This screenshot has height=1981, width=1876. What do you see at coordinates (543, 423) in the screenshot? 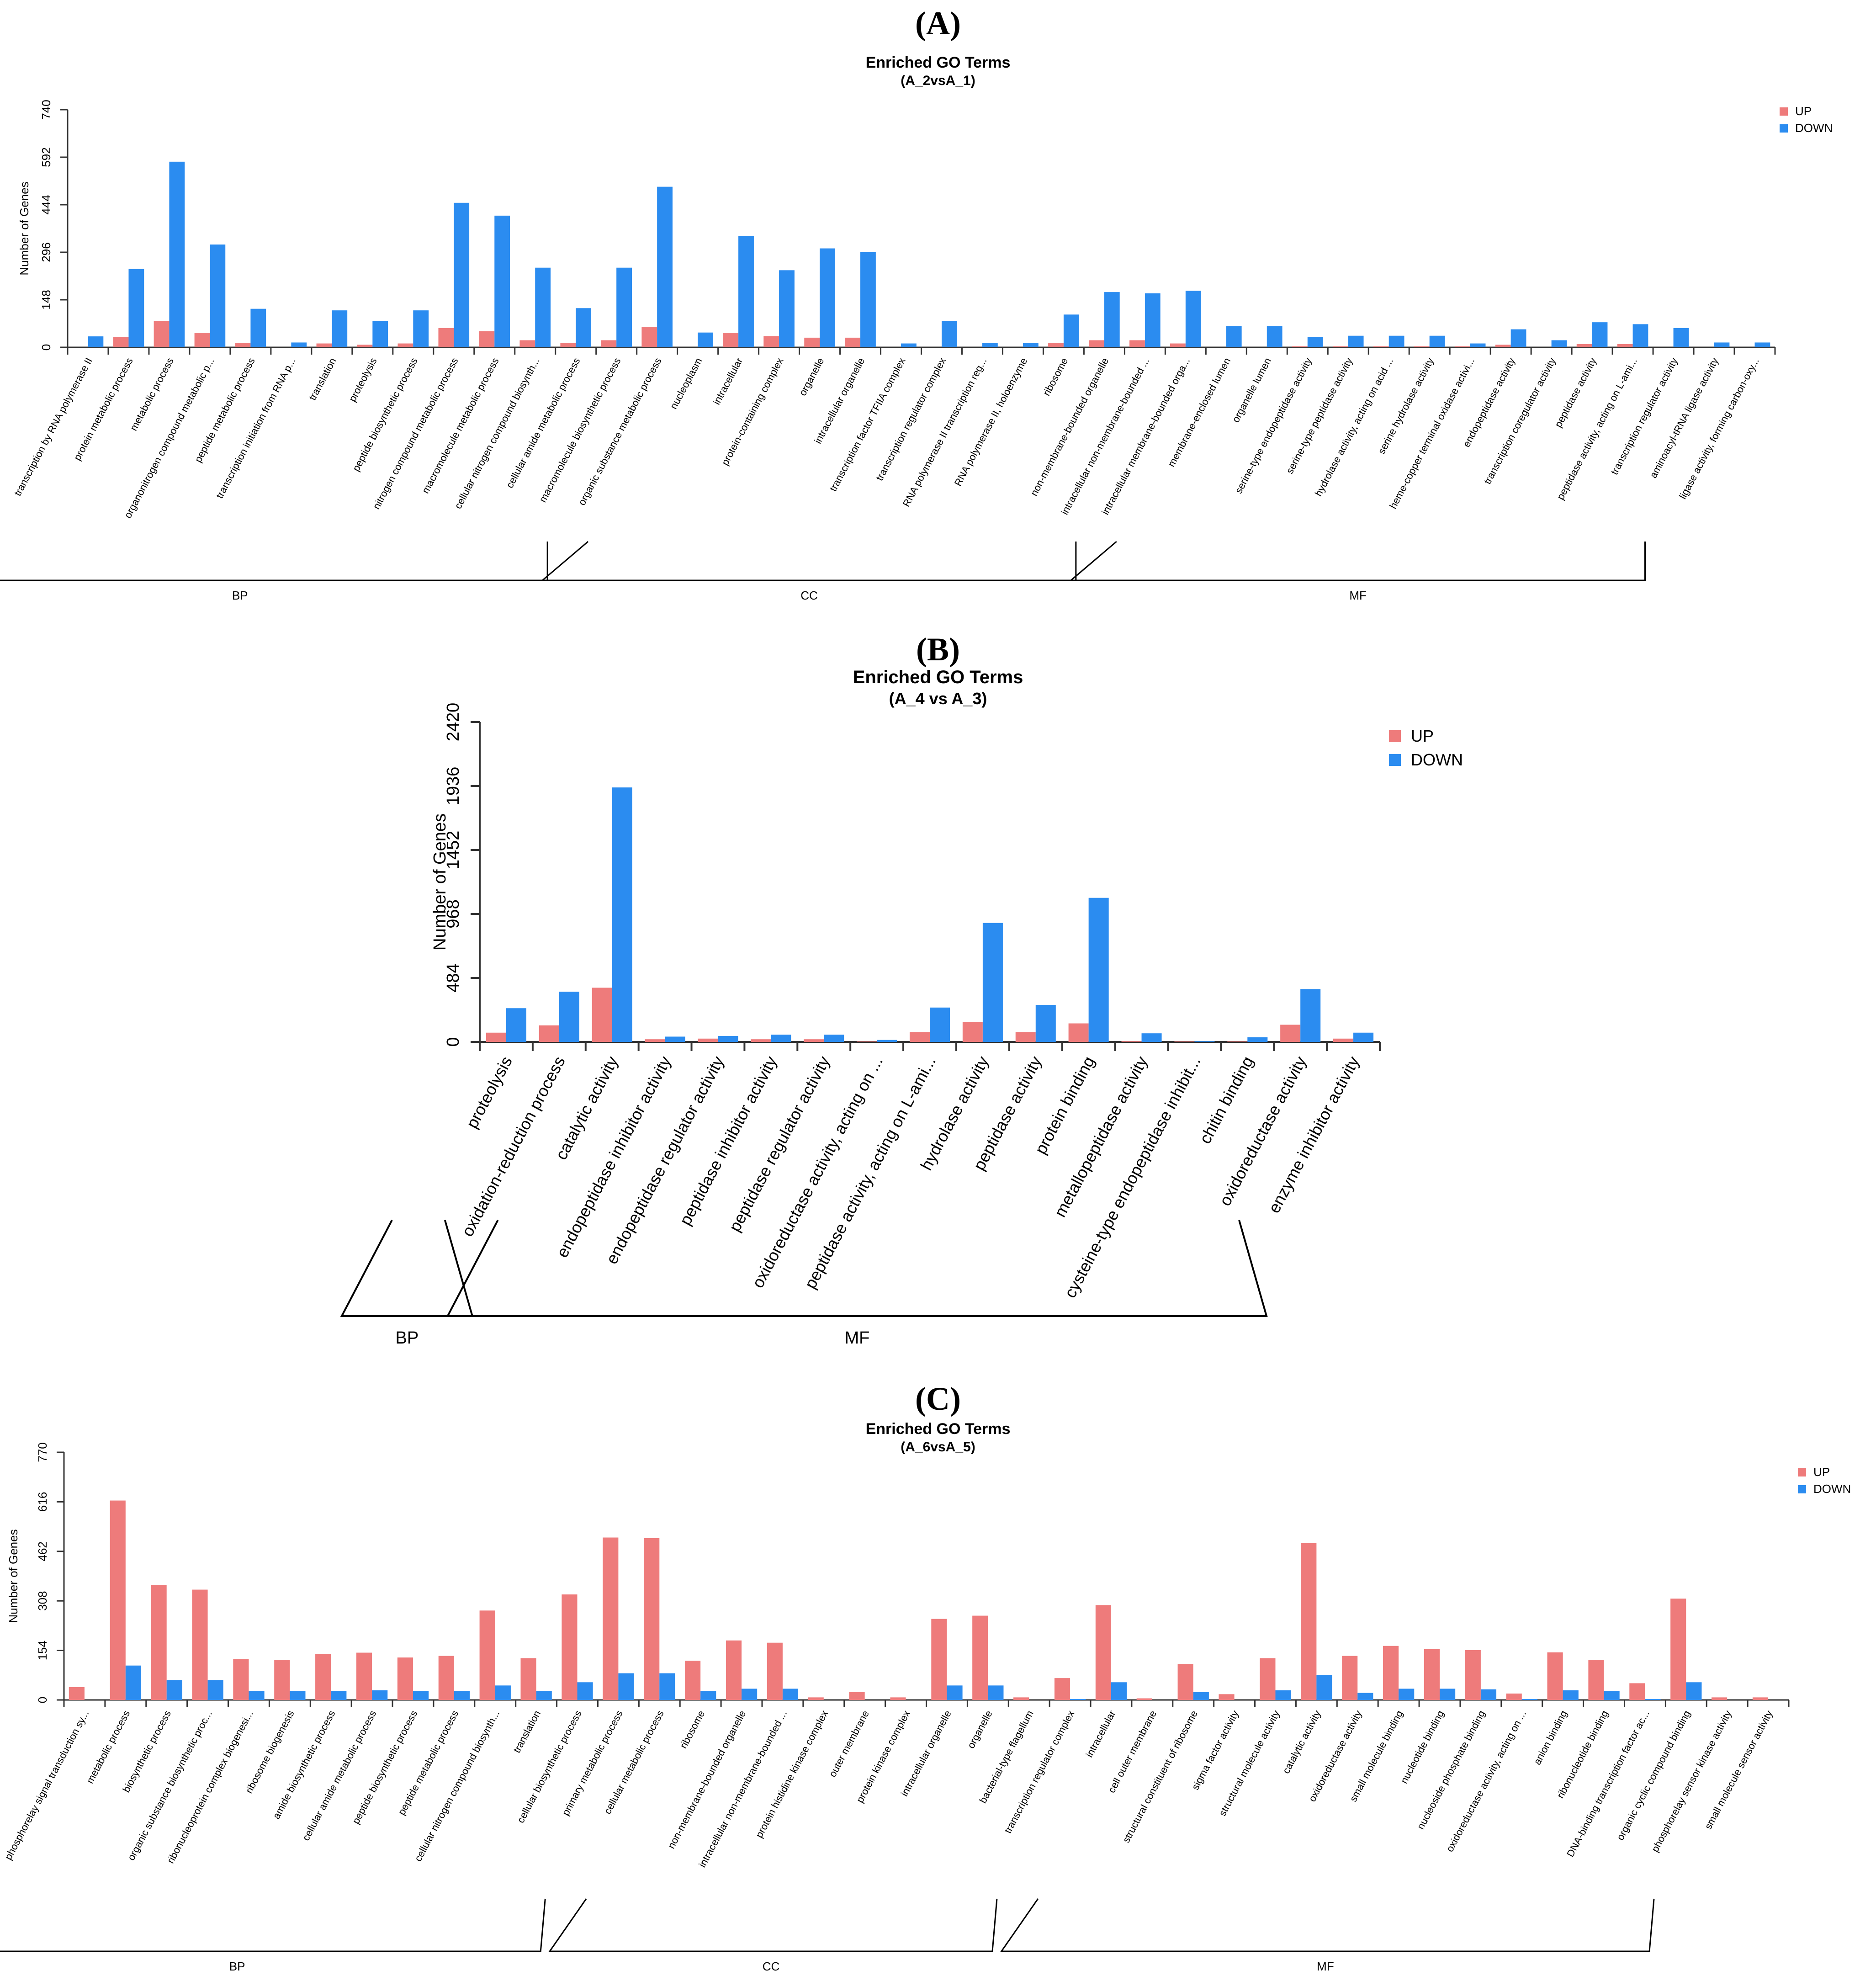
I see `x-category-label: cellular amide metabolic process` at bounding box center [543, 423].